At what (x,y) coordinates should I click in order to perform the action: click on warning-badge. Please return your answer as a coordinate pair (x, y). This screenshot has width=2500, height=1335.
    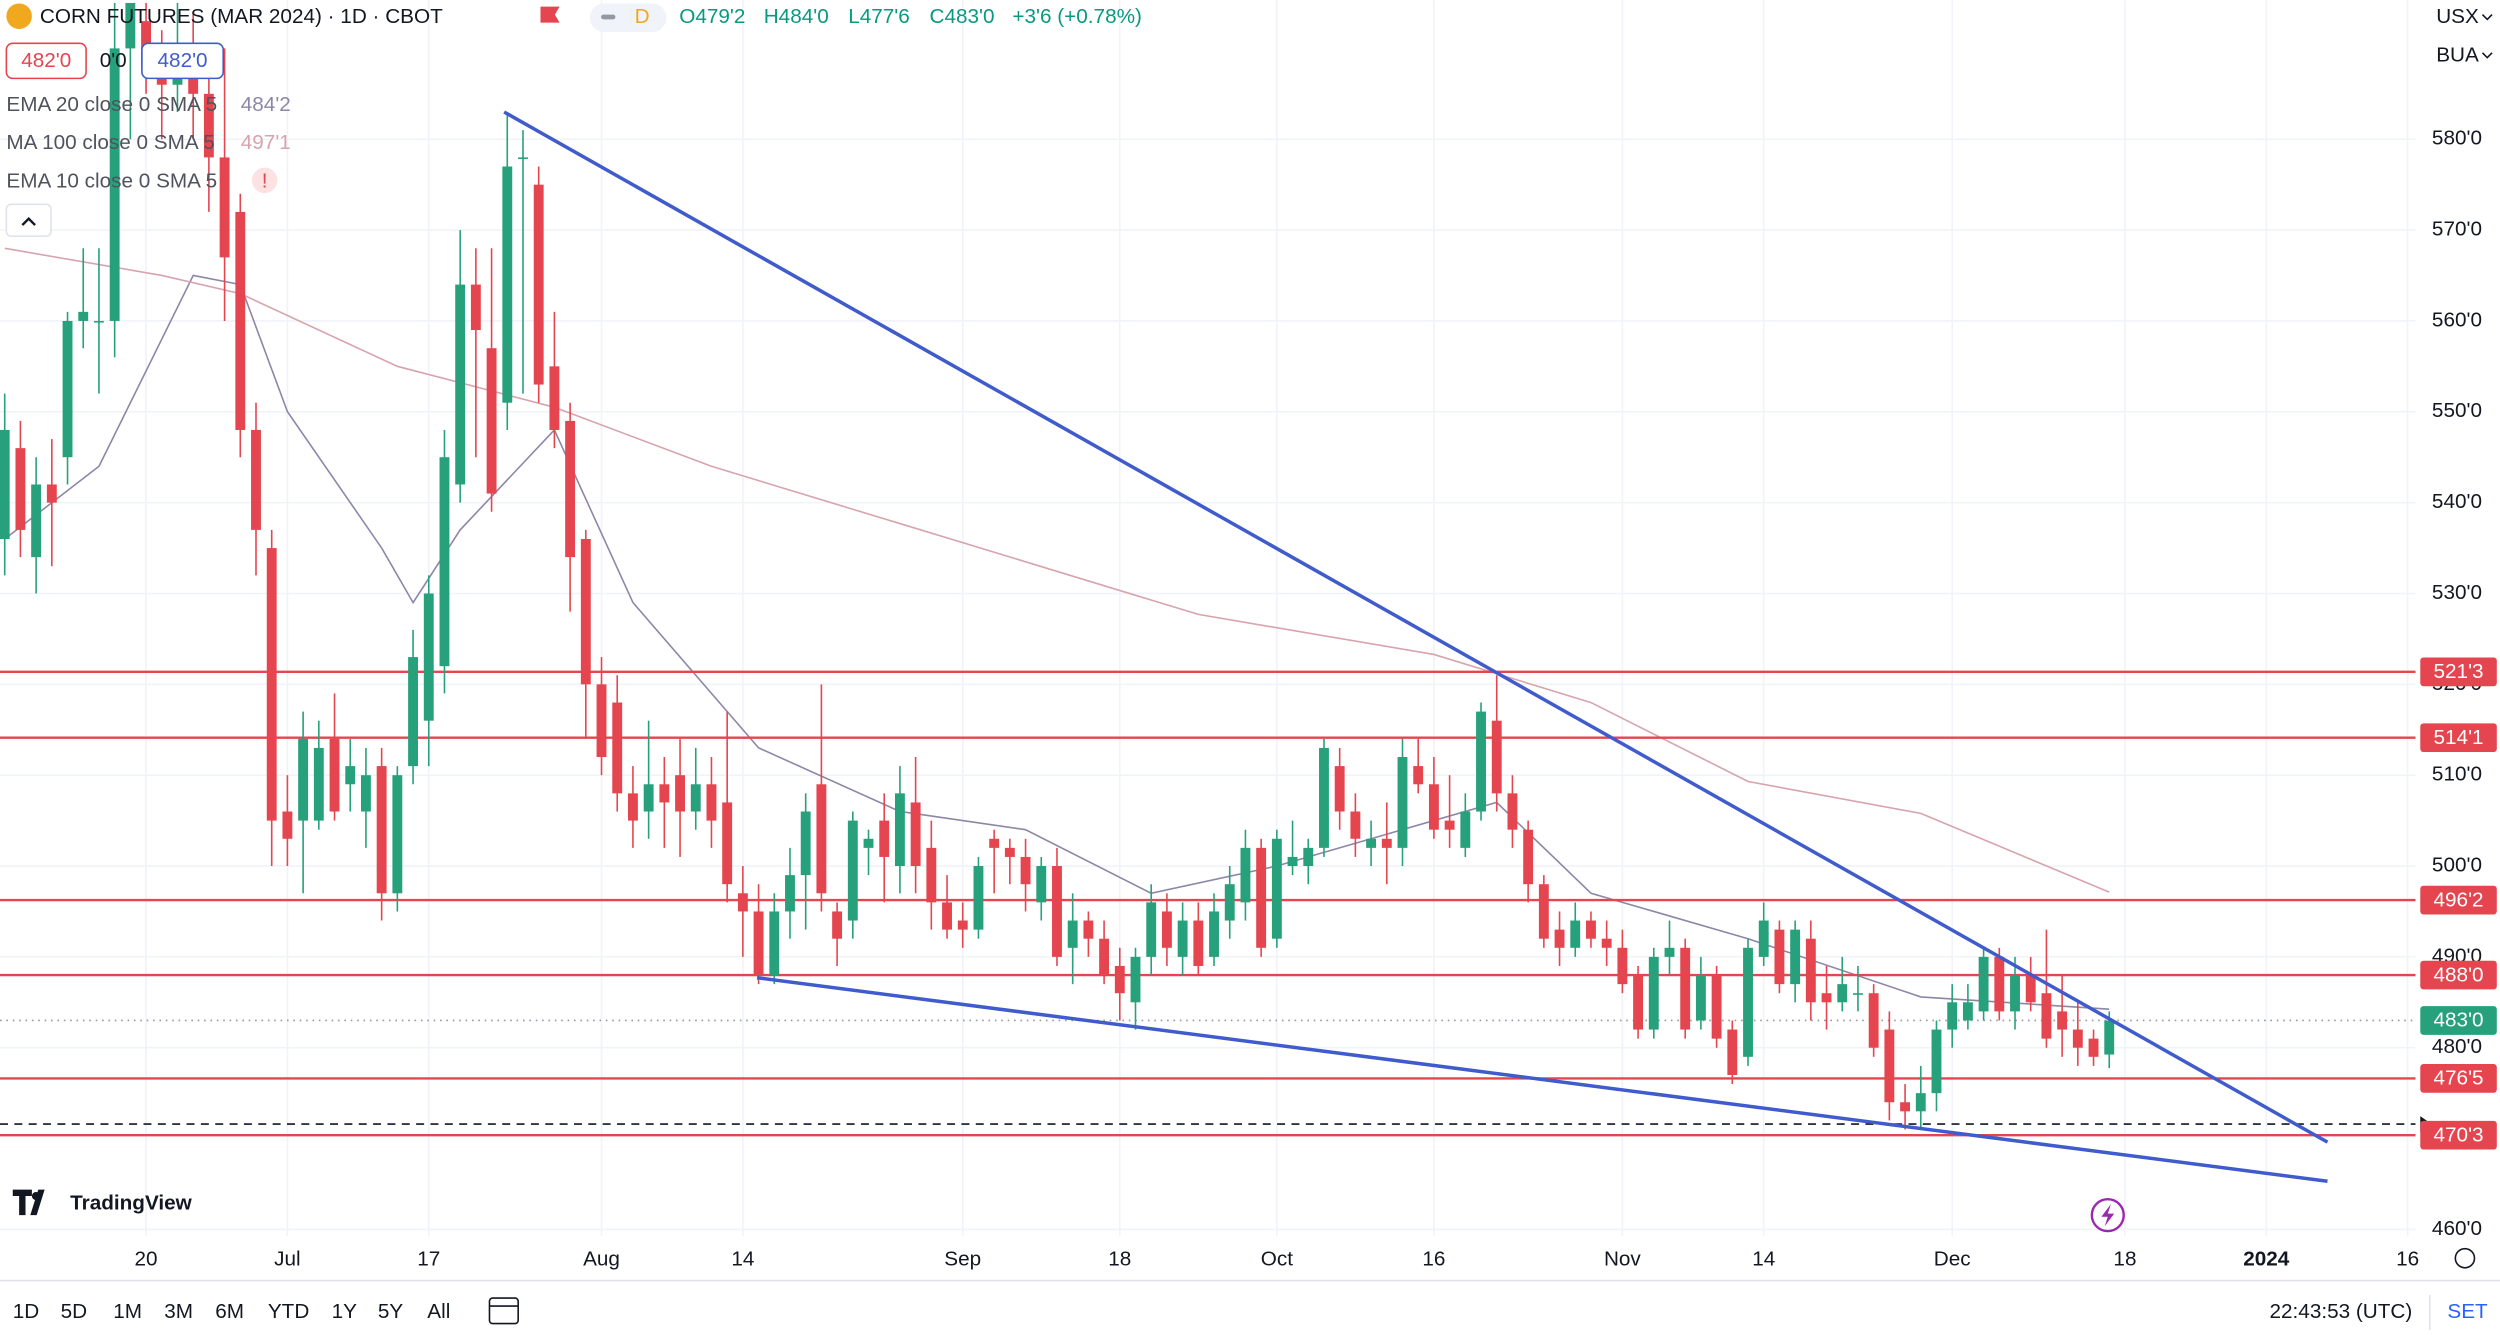
    Looking at the image, I should click on (264, 180).